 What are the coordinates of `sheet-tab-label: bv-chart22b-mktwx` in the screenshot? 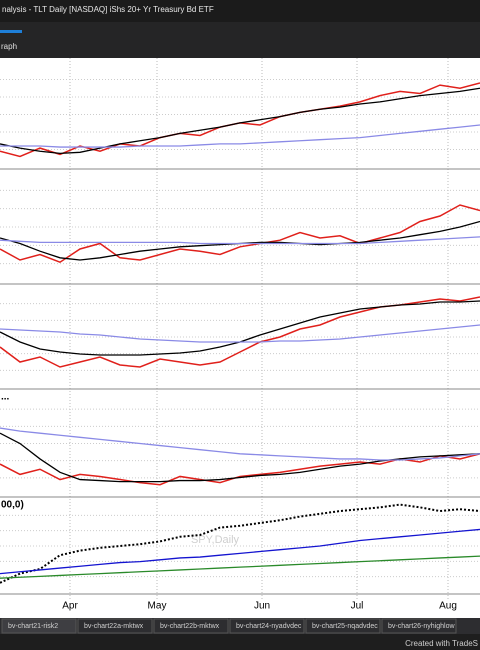 It's located at (190, 626).